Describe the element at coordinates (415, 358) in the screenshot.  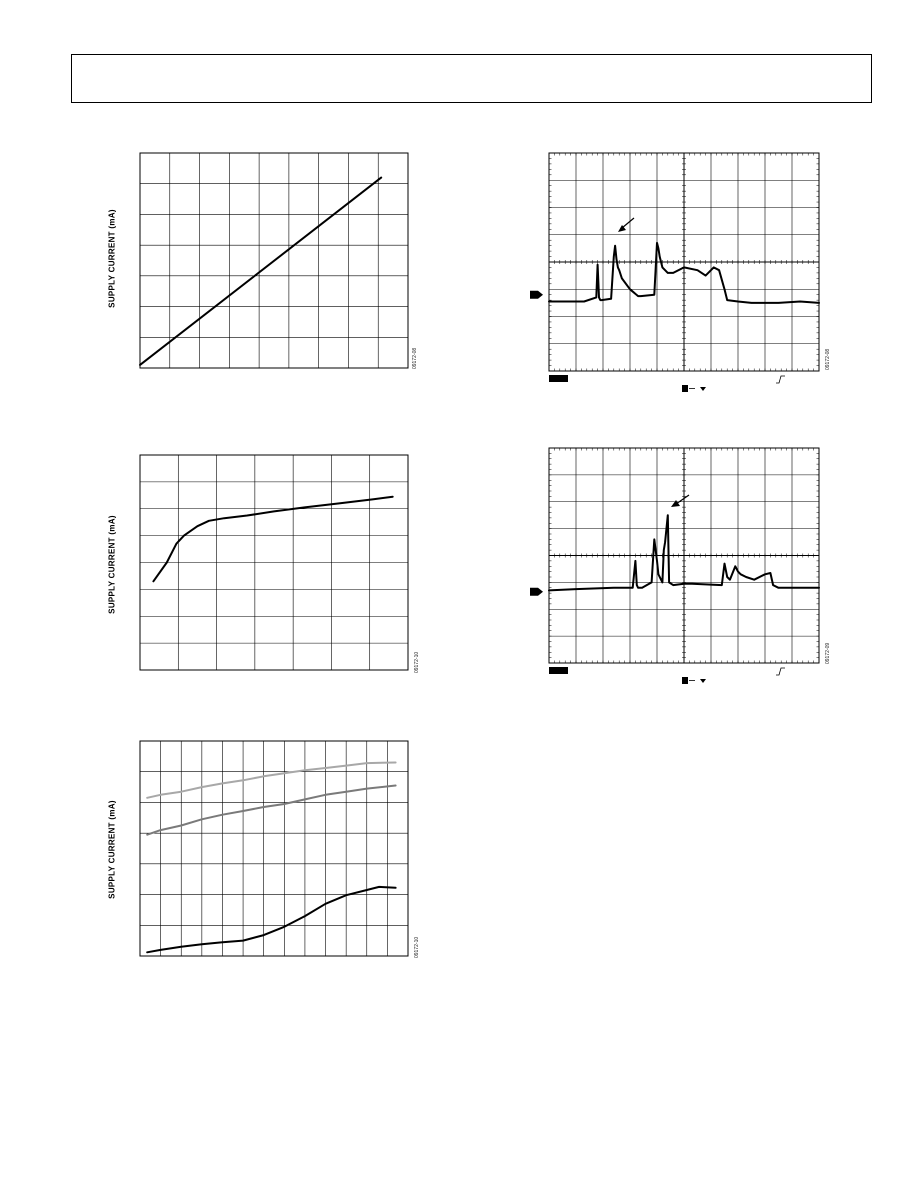
I see `chart-1-figure-id: 09172-08` at that location.